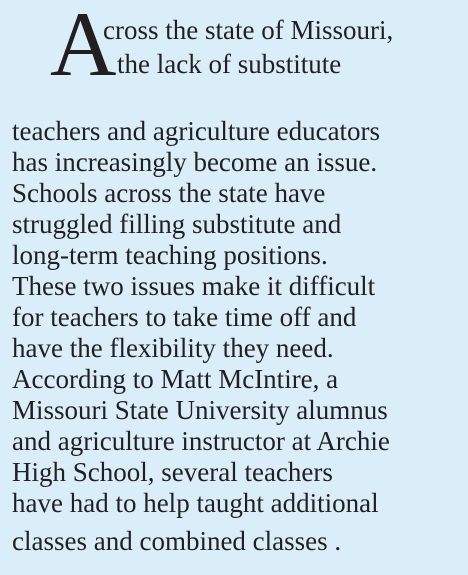 This screenshot has width=468, height=575. What do you see at coordinates (194, 286) in the screenshot?
I see `text-line: These two issues make it difficult` at bounding box center [194, 286].